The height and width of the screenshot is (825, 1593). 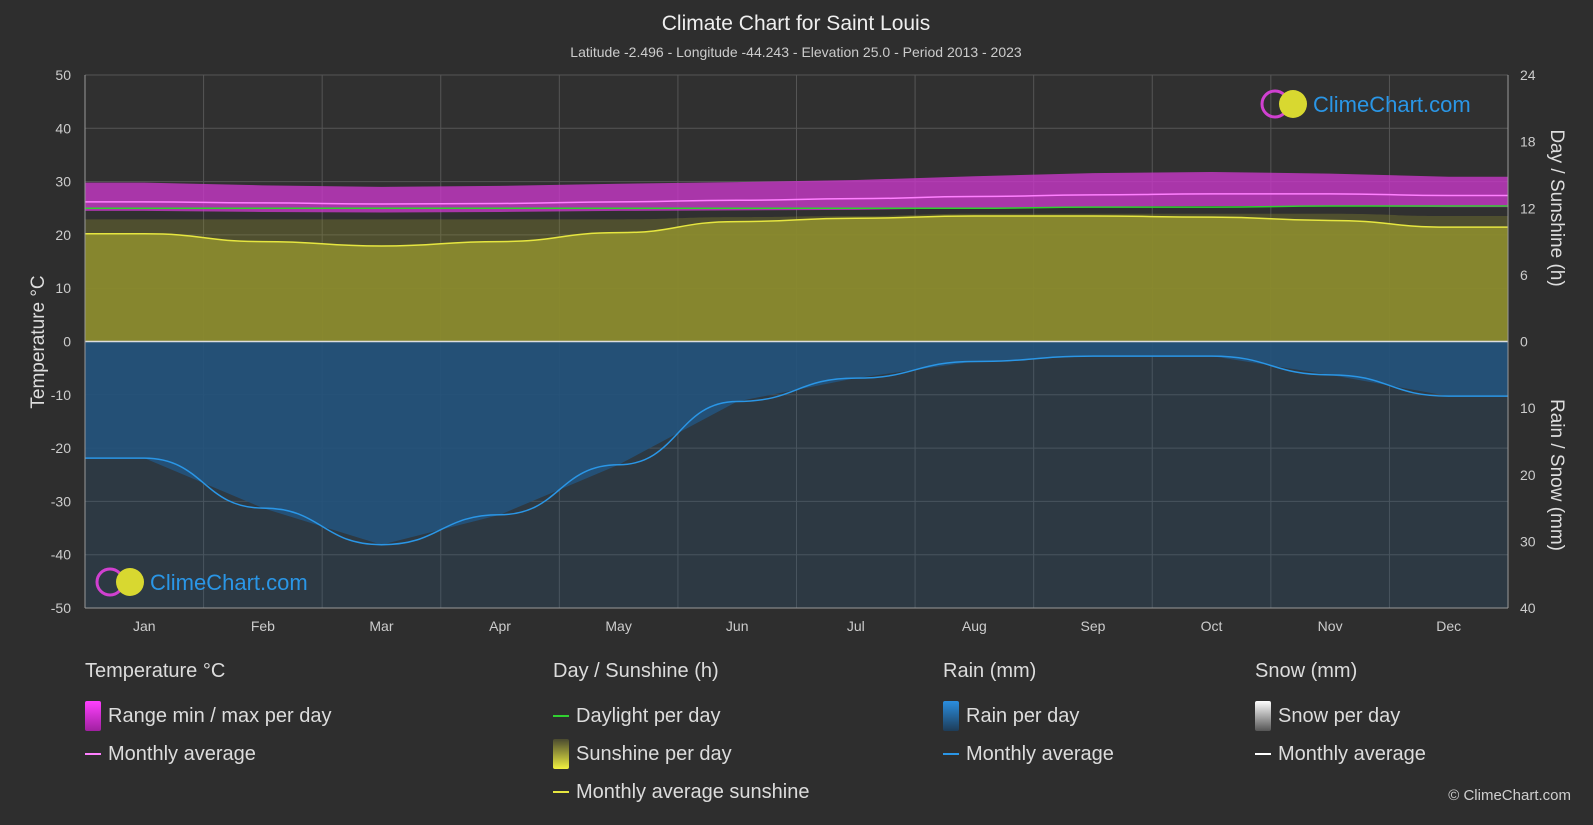 I want to click on x-tick-label: Sep, so click(x=1092, y=626).